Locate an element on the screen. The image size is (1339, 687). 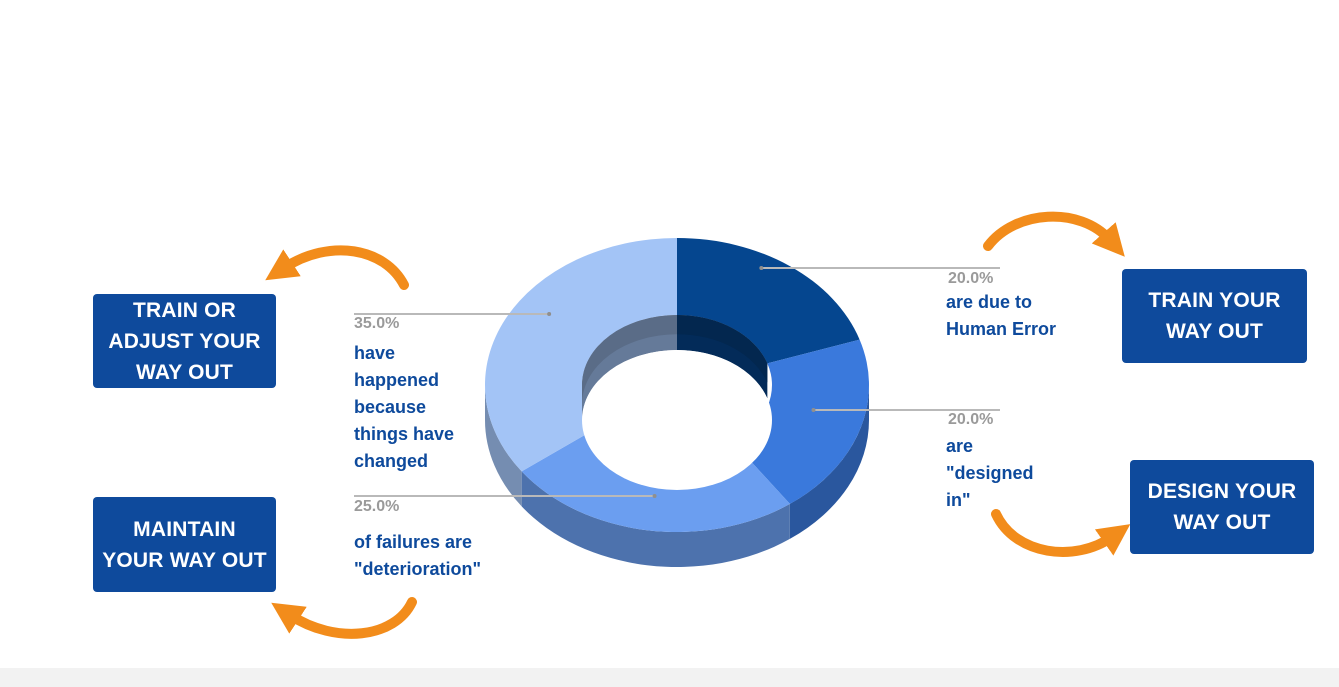
maintain-box: MAINTAIN YOUR WAY OUT is located at coordinates (184, 544).